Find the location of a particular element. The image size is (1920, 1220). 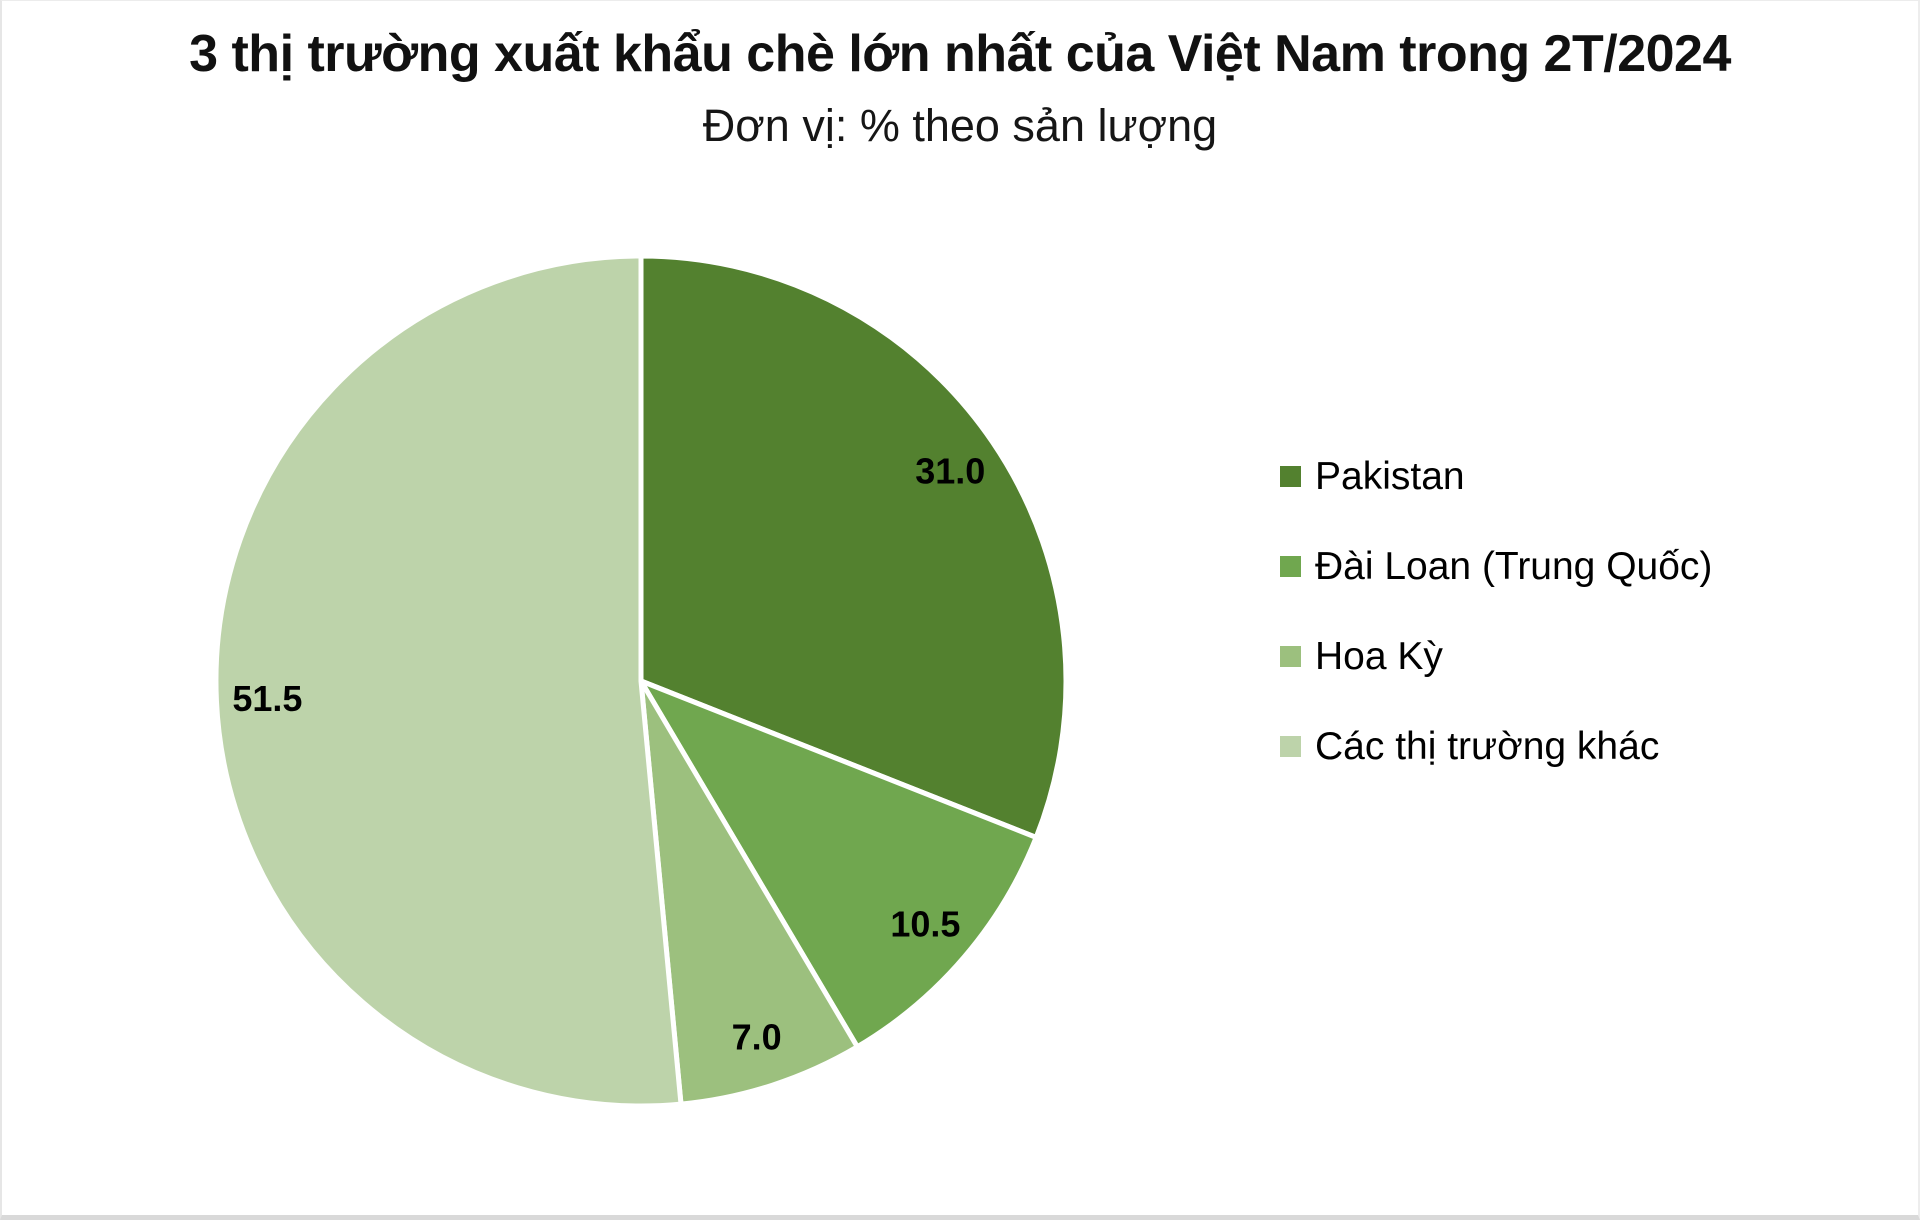

legend-label-dai-loan: Đài Loan (Trung Quốc) is located at coordinates (1514, 566).